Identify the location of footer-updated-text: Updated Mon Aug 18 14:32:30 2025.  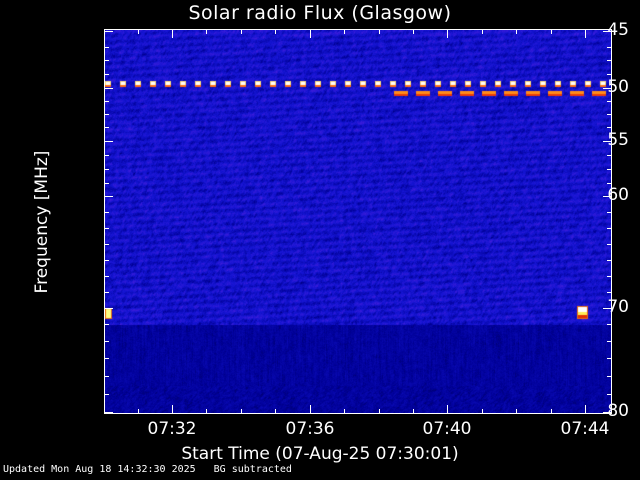
(99, 469).